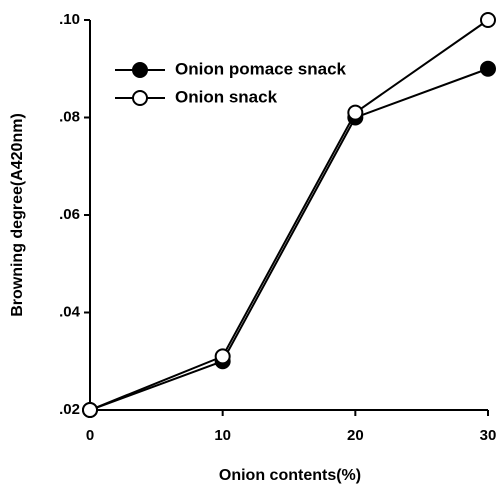 The height and width of the screenshot is (488, 496). Describe the element at coordinates (90, 435) in the screenshot. I see `x-tick-label: 0` at that location.